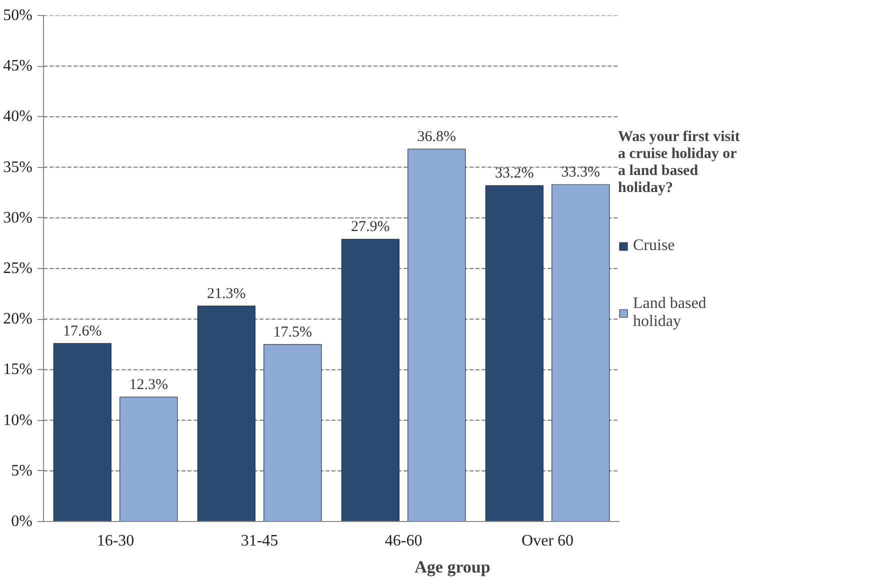 This screenshot has width=871, height=579. I want to click on data-label: 17.5%, so click(292, 332).